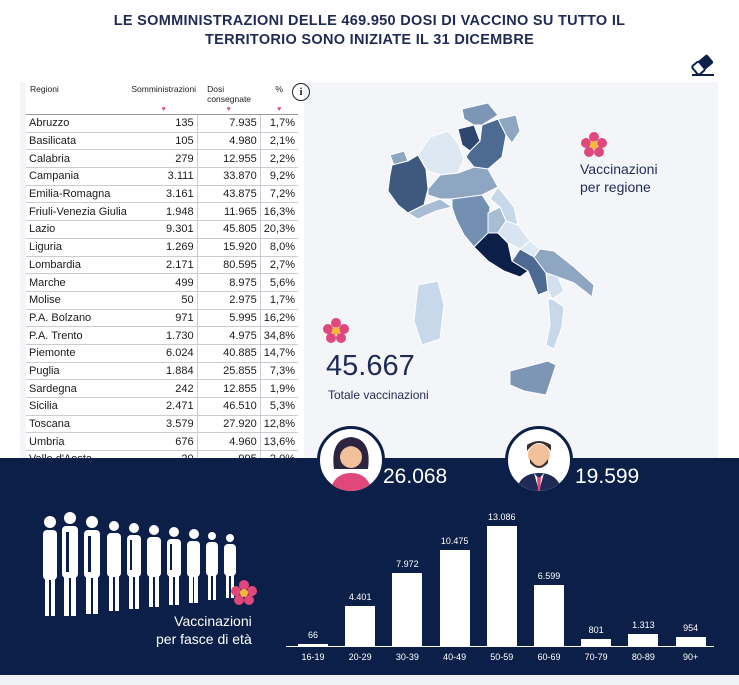 This screenshot has width=739, height=685. I want to click on info-icon: i, so click(301, 92).